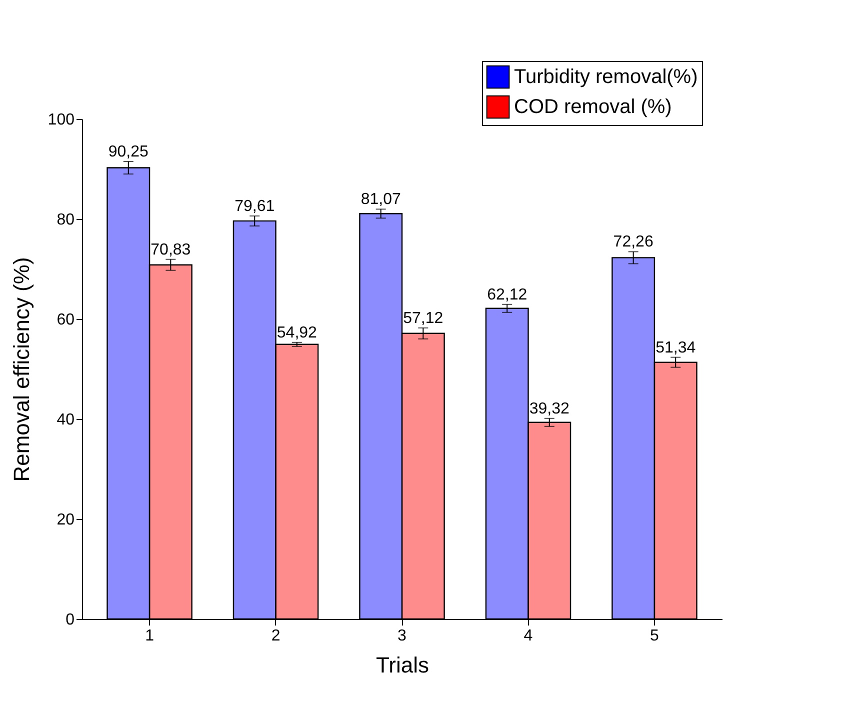  Describe the element at coordinates (655, 636) in the screenshot. I see `x-tick-label: 5` at that location.